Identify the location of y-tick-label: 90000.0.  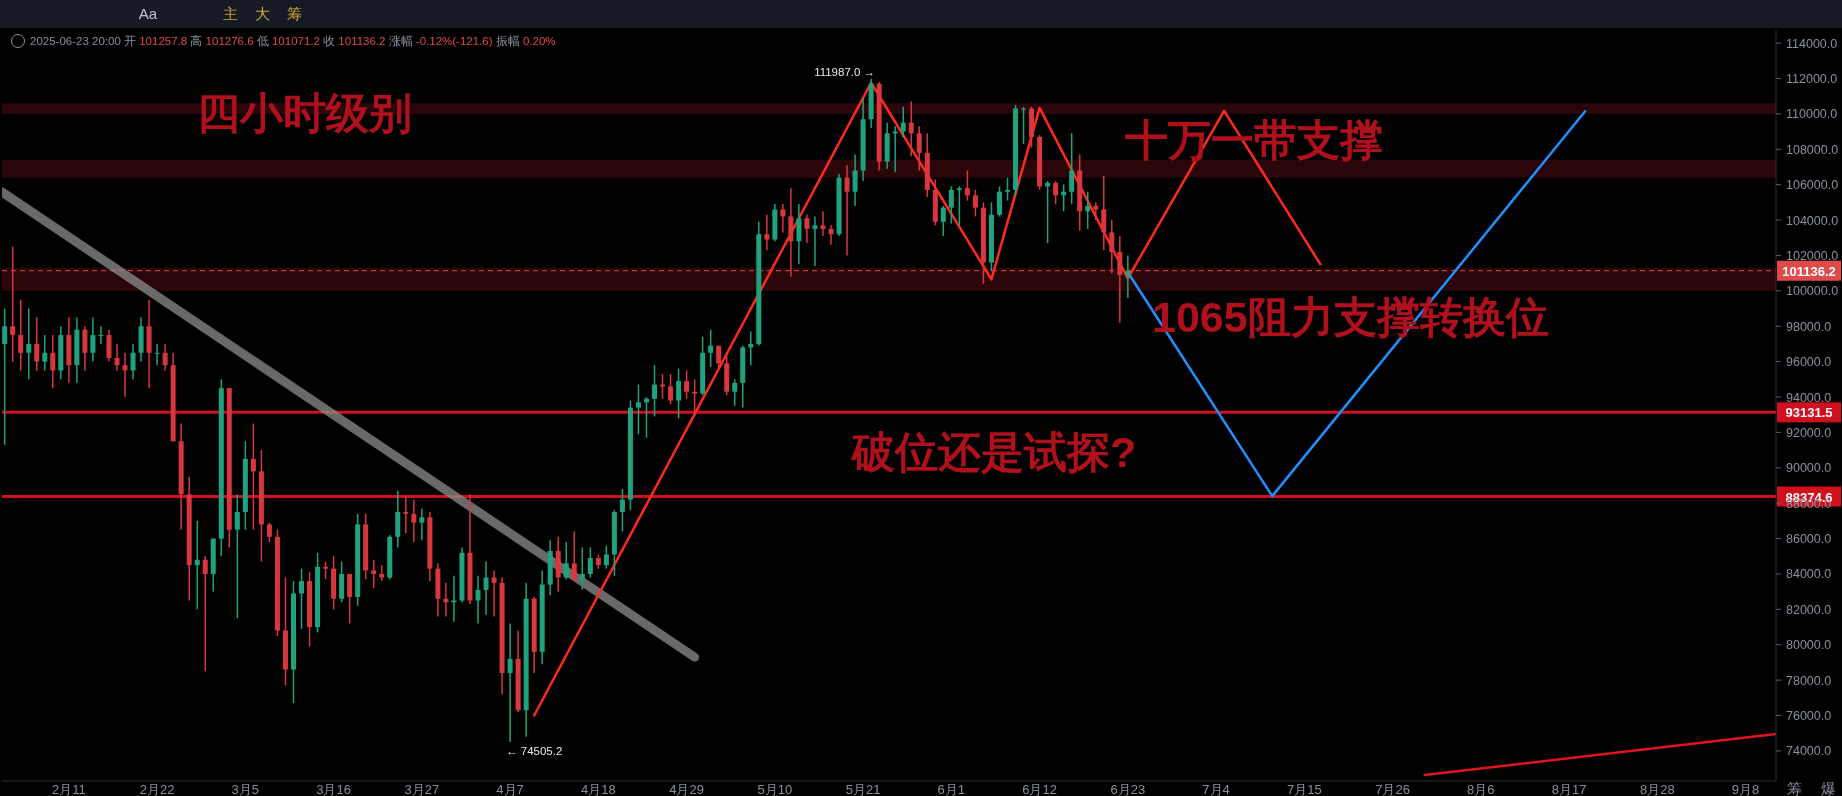
(1809, 468).